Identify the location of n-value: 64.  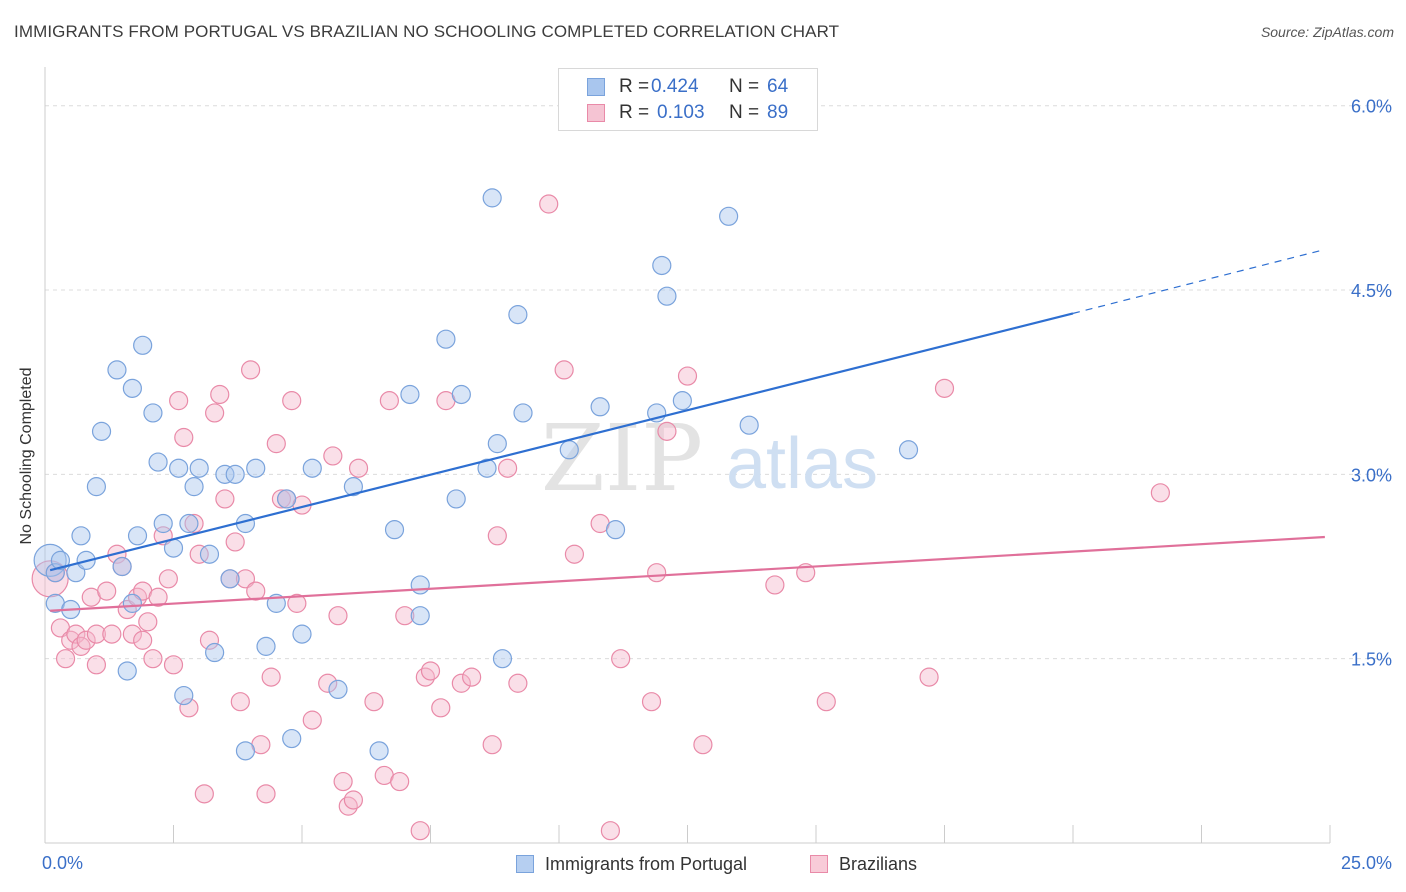
(778, 86).